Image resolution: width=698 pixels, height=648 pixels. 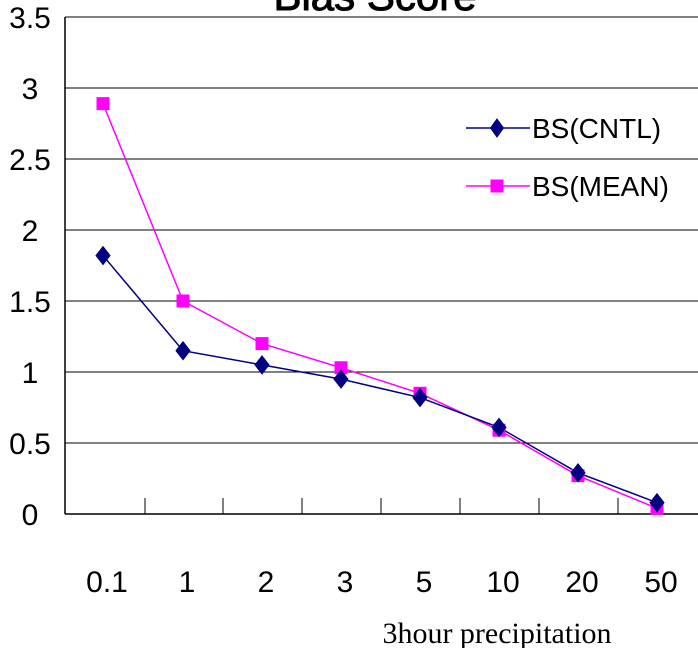 I want to click on y-tick-label: 2, so click(x=30, y=231).